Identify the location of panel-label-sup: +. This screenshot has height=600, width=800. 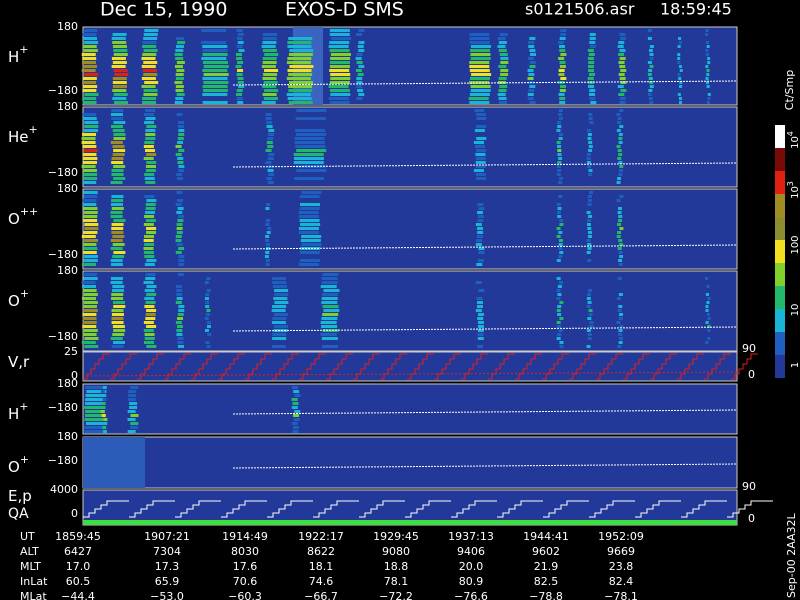
(23, 406).